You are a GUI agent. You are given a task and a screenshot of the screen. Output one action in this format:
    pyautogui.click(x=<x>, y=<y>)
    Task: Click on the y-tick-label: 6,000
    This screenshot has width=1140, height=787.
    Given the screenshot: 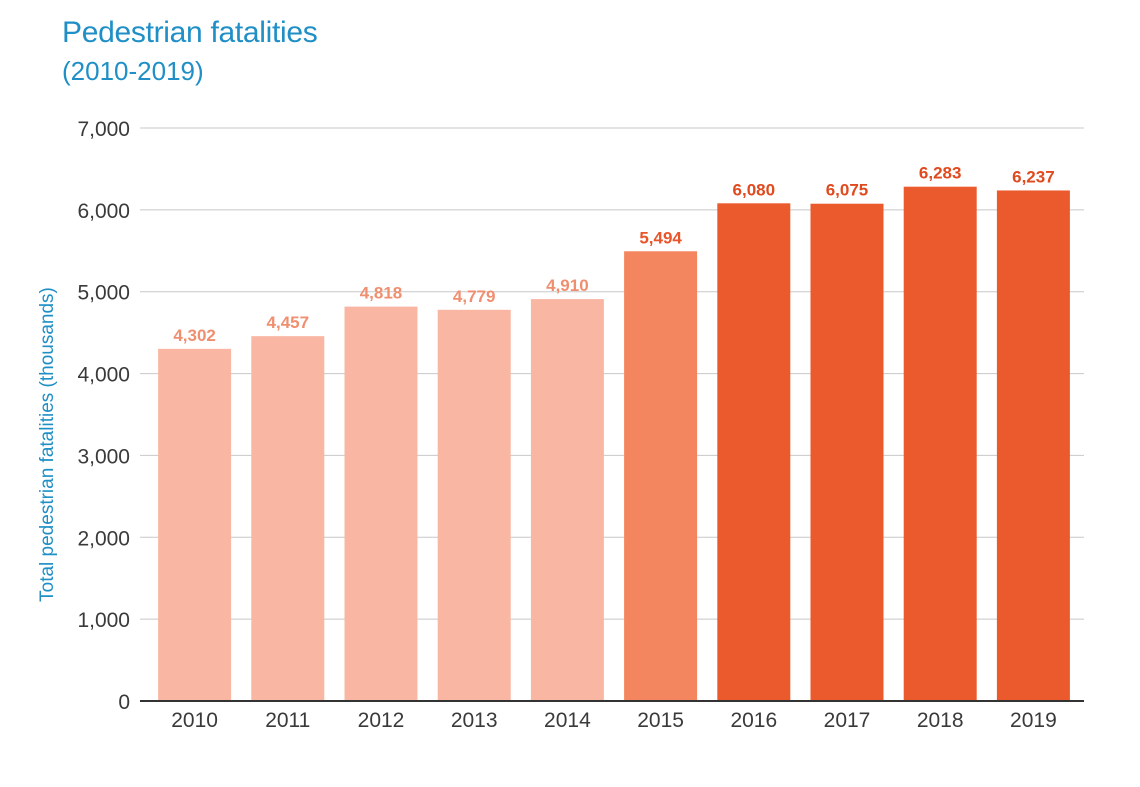 What is the action you would take?
    pyautogui.click(x=103, y=211)
    